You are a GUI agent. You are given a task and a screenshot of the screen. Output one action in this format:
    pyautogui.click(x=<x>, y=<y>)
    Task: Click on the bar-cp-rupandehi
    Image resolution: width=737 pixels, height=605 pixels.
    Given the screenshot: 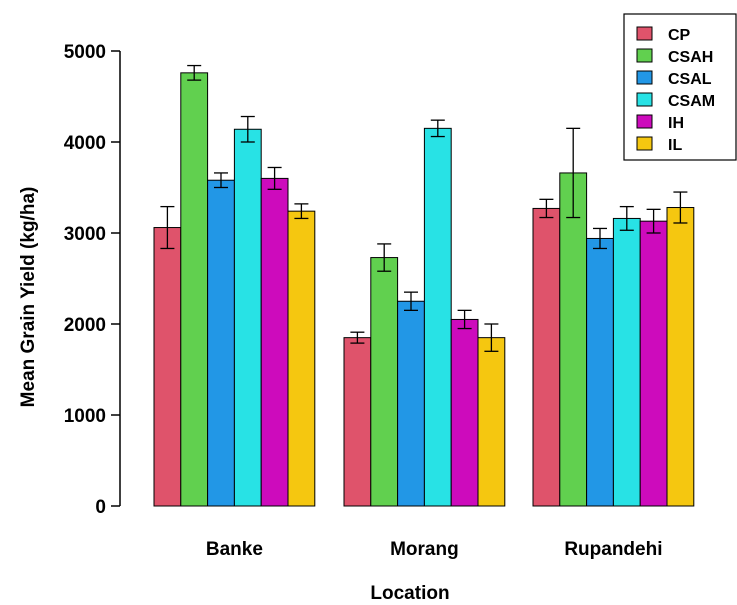 What is the action you would take?
    pyautogui.click(x=546, y=357)
    